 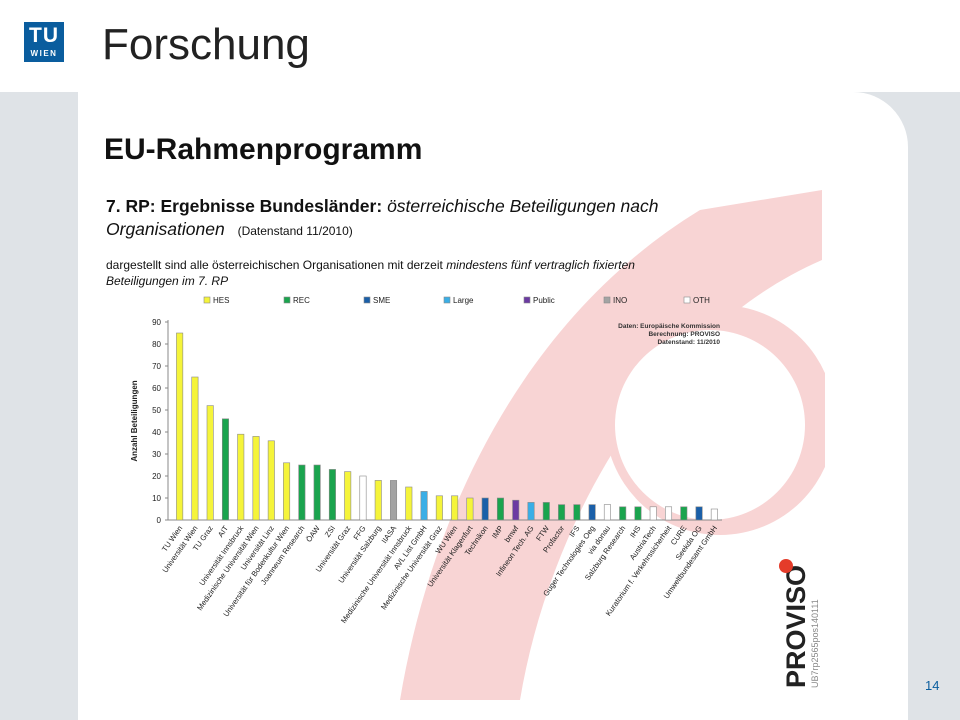 What do you see at coordinates (409, 503) in the screenshot?
I see `bar-medizinische-universitat-innsbruck` at bounding box center [409, 503].